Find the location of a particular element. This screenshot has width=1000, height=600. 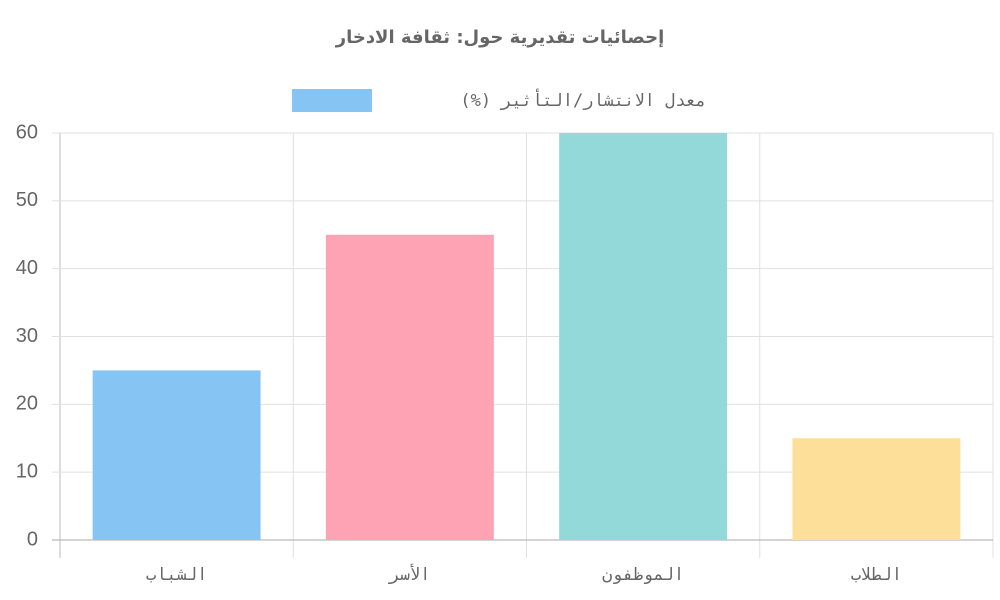

x-tick-label: الطلاب is located at coordinates (876, 575).